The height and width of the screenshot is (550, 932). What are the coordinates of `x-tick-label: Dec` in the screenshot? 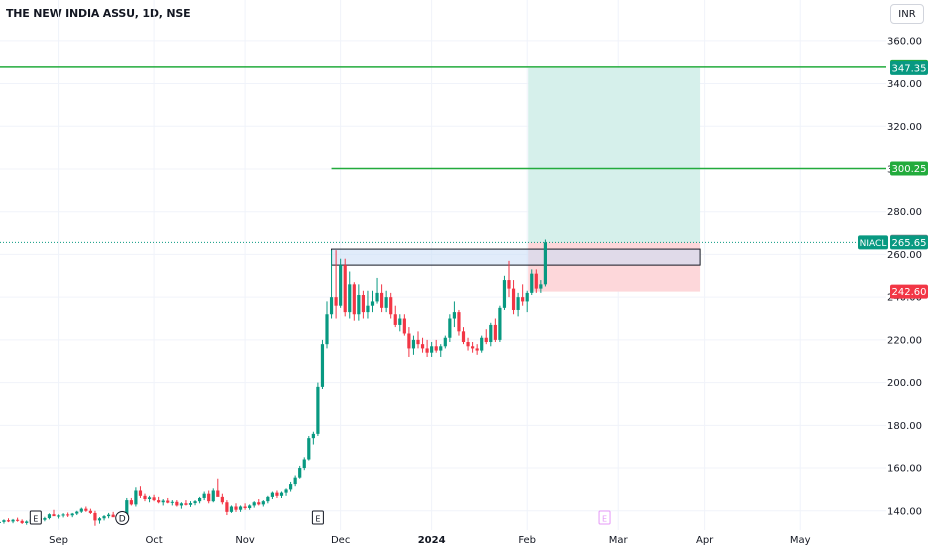 It's located at (340, 540).